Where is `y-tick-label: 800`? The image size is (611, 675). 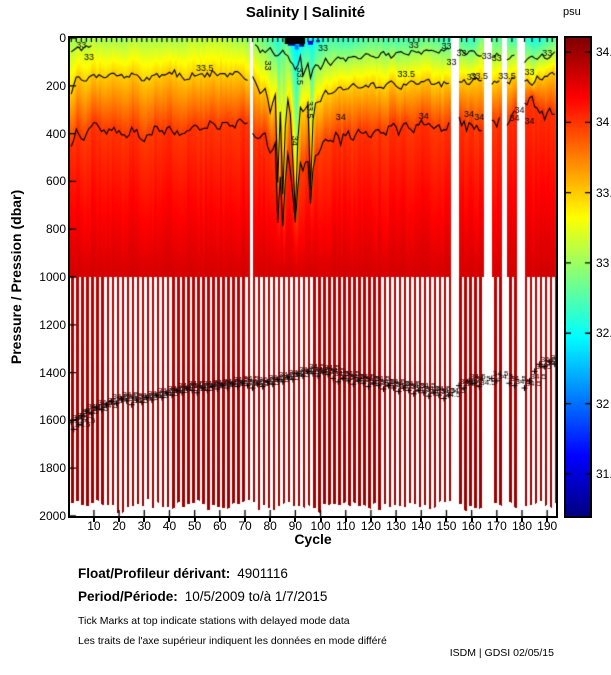 y-tick-label: 800 is located at coordinates (55, 229).